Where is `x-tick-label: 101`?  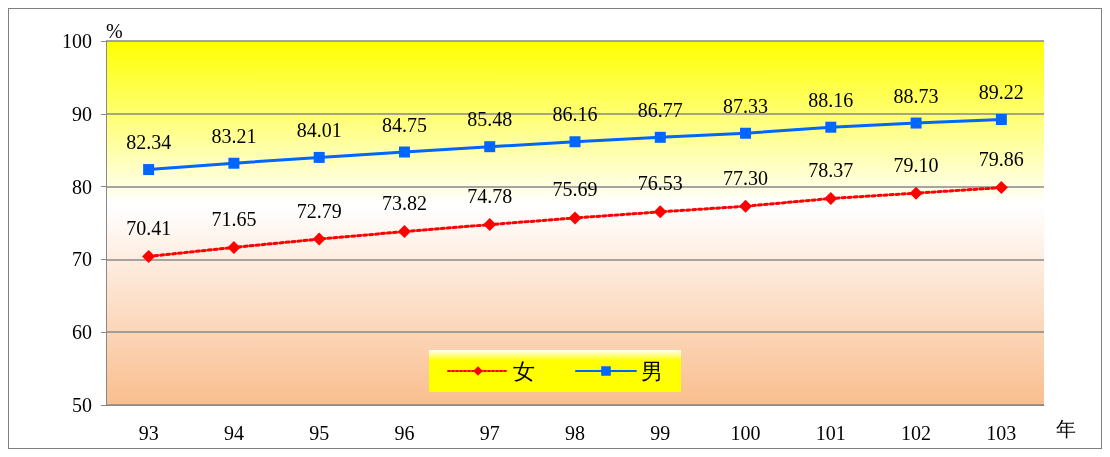
x-tick-label: 101 is located at coordinates (830, 433).